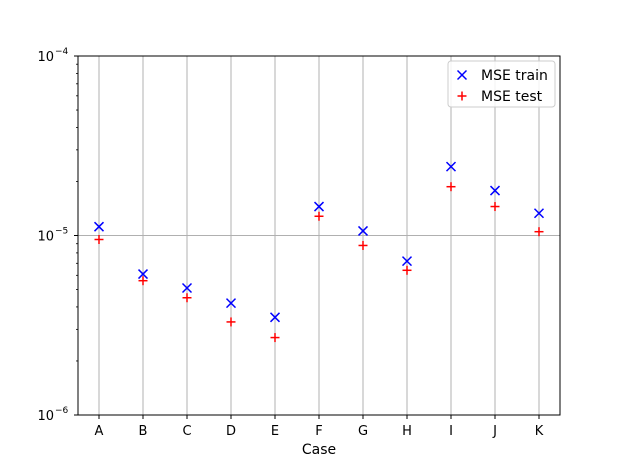 Image resolution: width=623 pixels, height=467 pixels. Describe the element at coordinates (275, 338) in the screenshot. I see `test-point-e` at that location.